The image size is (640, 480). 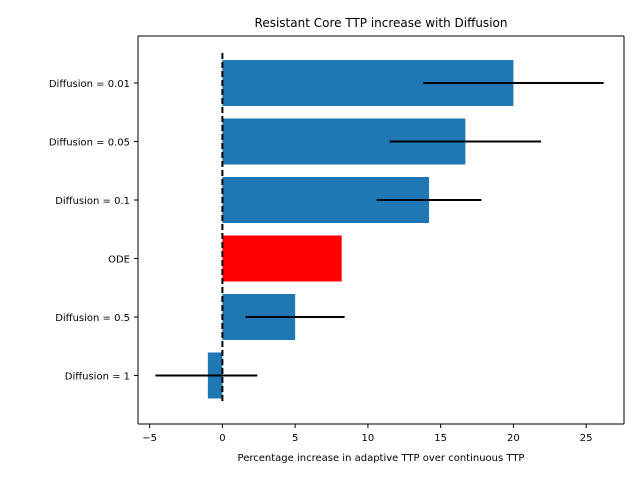 What do you see at coordinates (119, 260) in the screenshot?
I see `y-tick-label-3: ODE` at bounding box center [119, 260].